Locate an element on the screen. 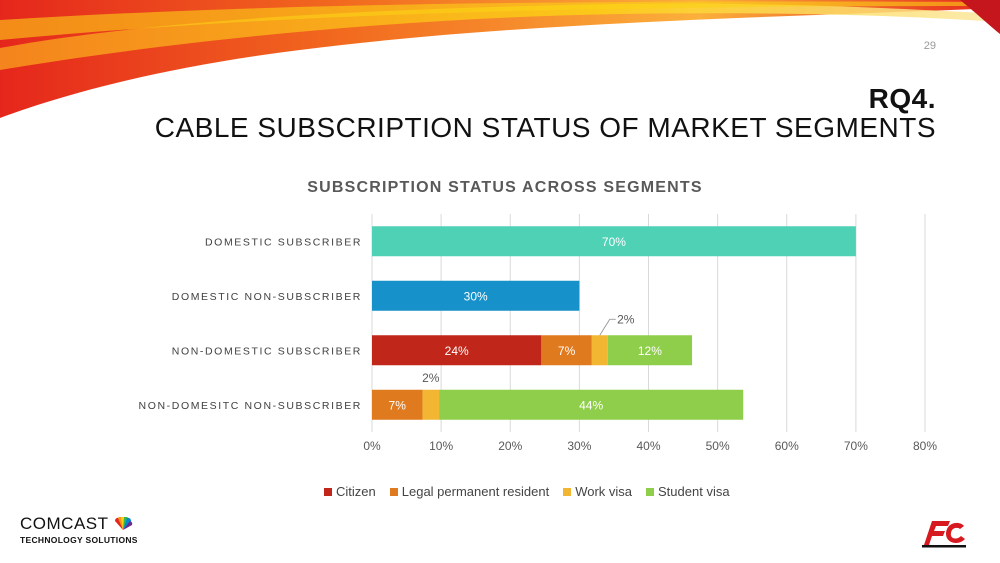 This screenshot has width=1000, height=563. x-tick-label: 0% is located at coordinates (372, 446).